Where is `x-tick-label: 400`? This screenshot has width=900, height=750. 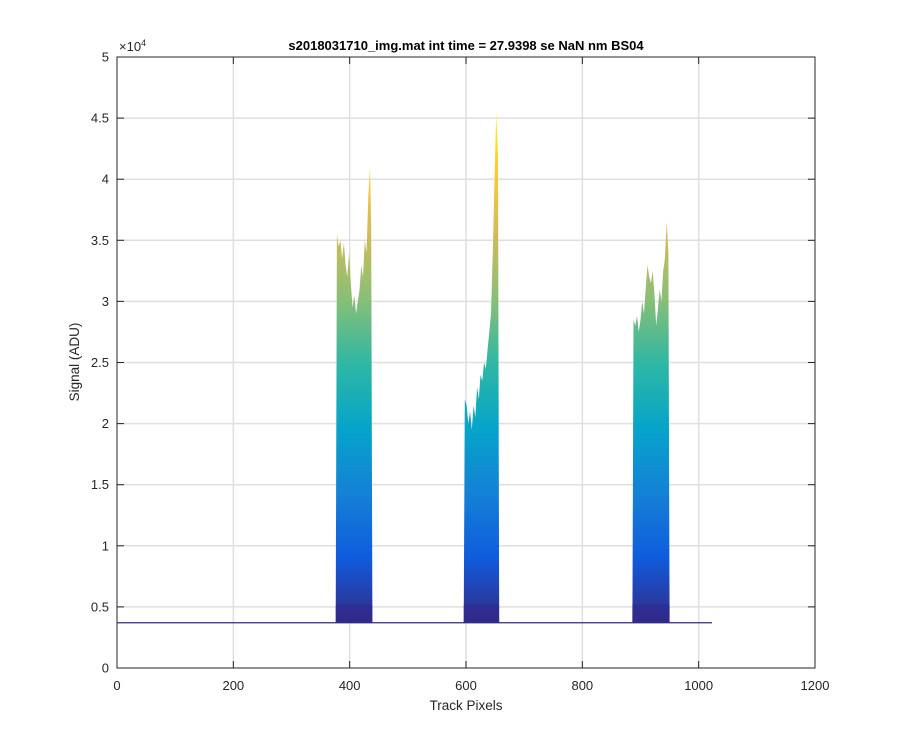 x-tick-label: 400 is located at coordinates (350, 685).